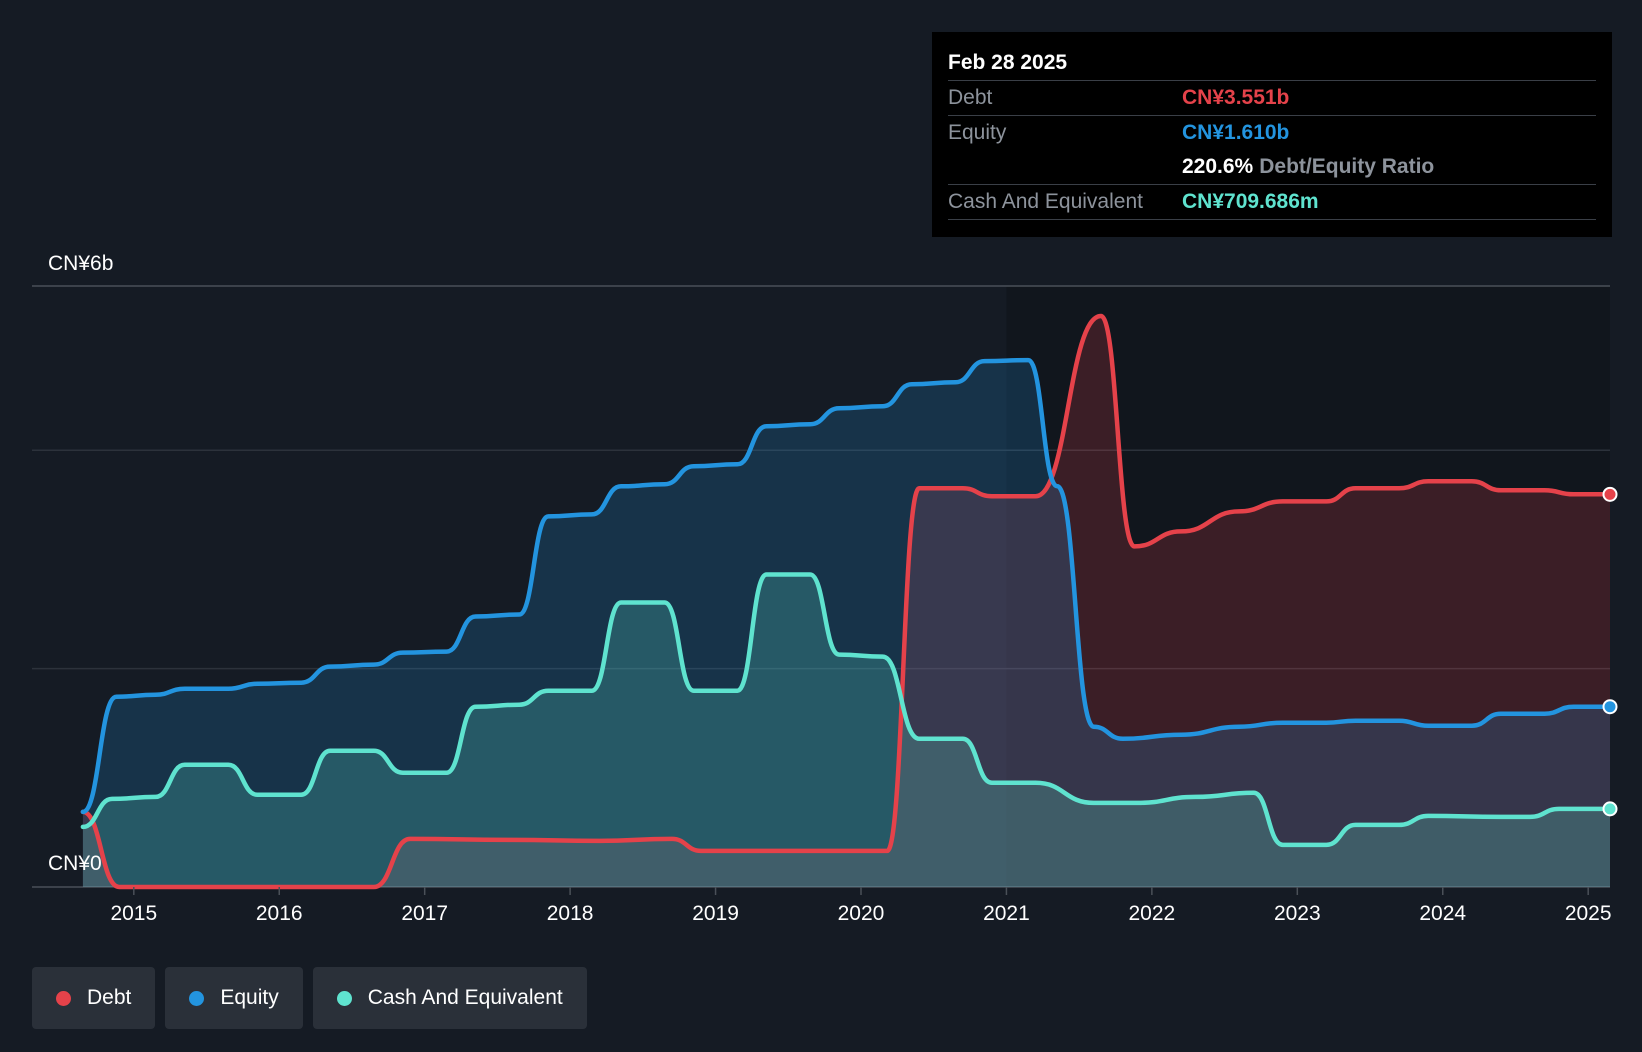 The height and width of the screenshot is (1052, 1642). I want to click on x-tick-label: 2022, so click(1152, 913).